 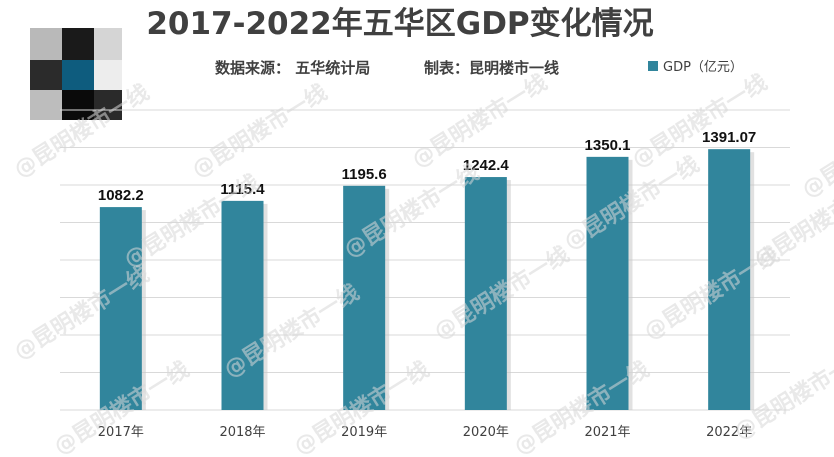 What do you see at coordinates (121, 195) in the screenshot?
I see `data-label: 1082.2` at bounding box center [121, 195].